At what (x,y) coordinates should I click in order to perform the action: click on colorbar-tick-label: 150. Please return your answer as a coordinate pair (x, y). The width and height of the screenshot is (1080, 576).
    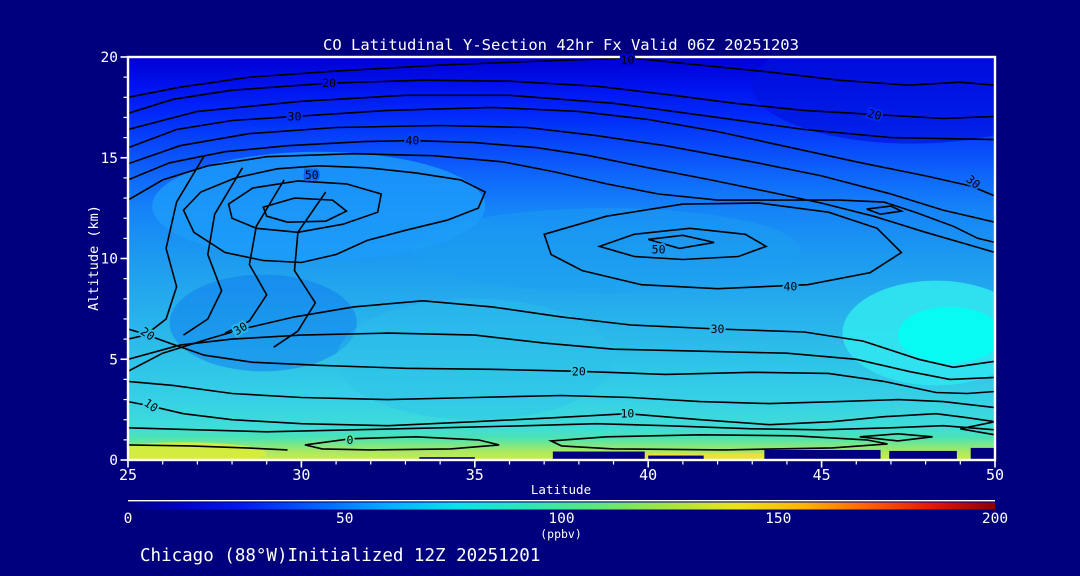
    Looking at the image, I should click on (778, 519).